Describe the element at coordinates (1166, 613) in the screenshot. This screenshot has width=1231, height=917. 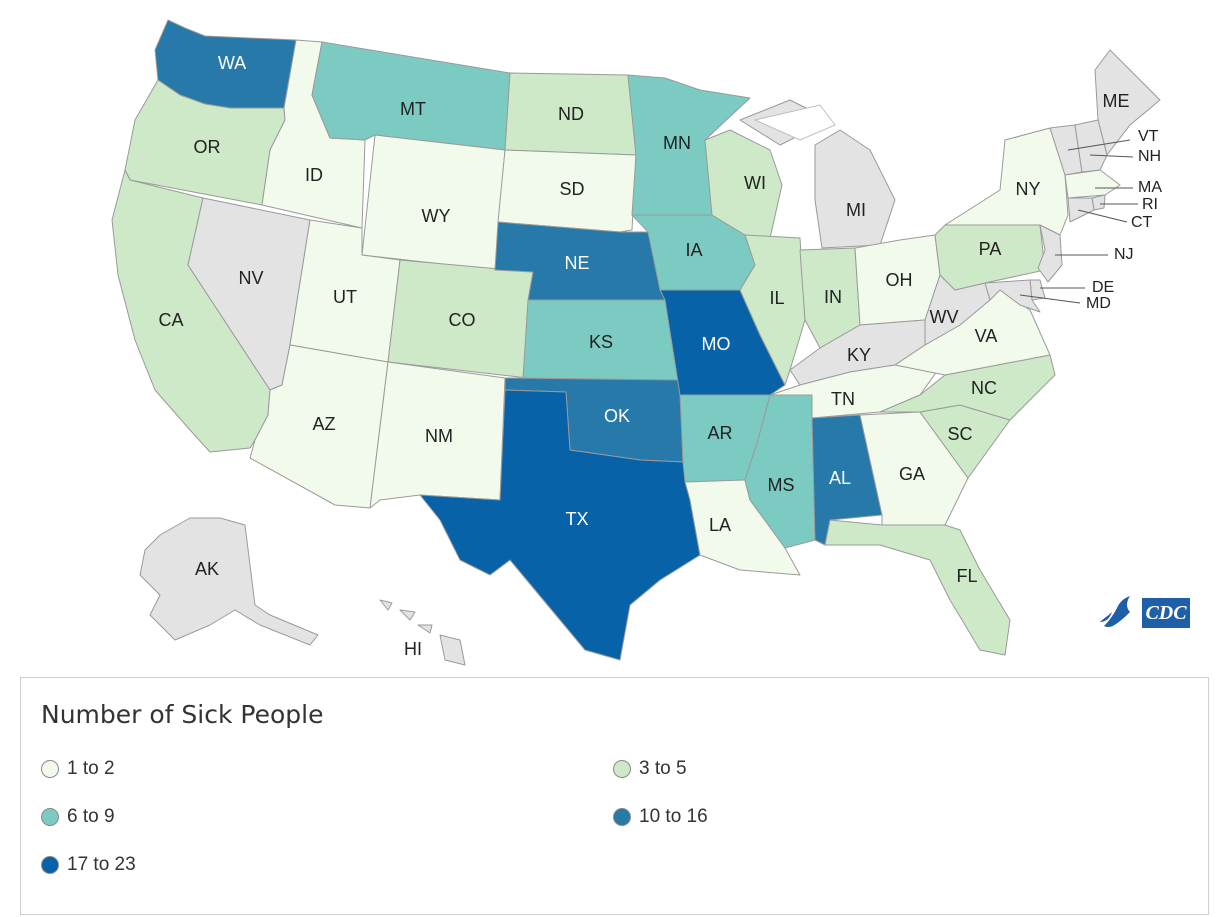
I see `cdc-logo-text: CDC` at that location.